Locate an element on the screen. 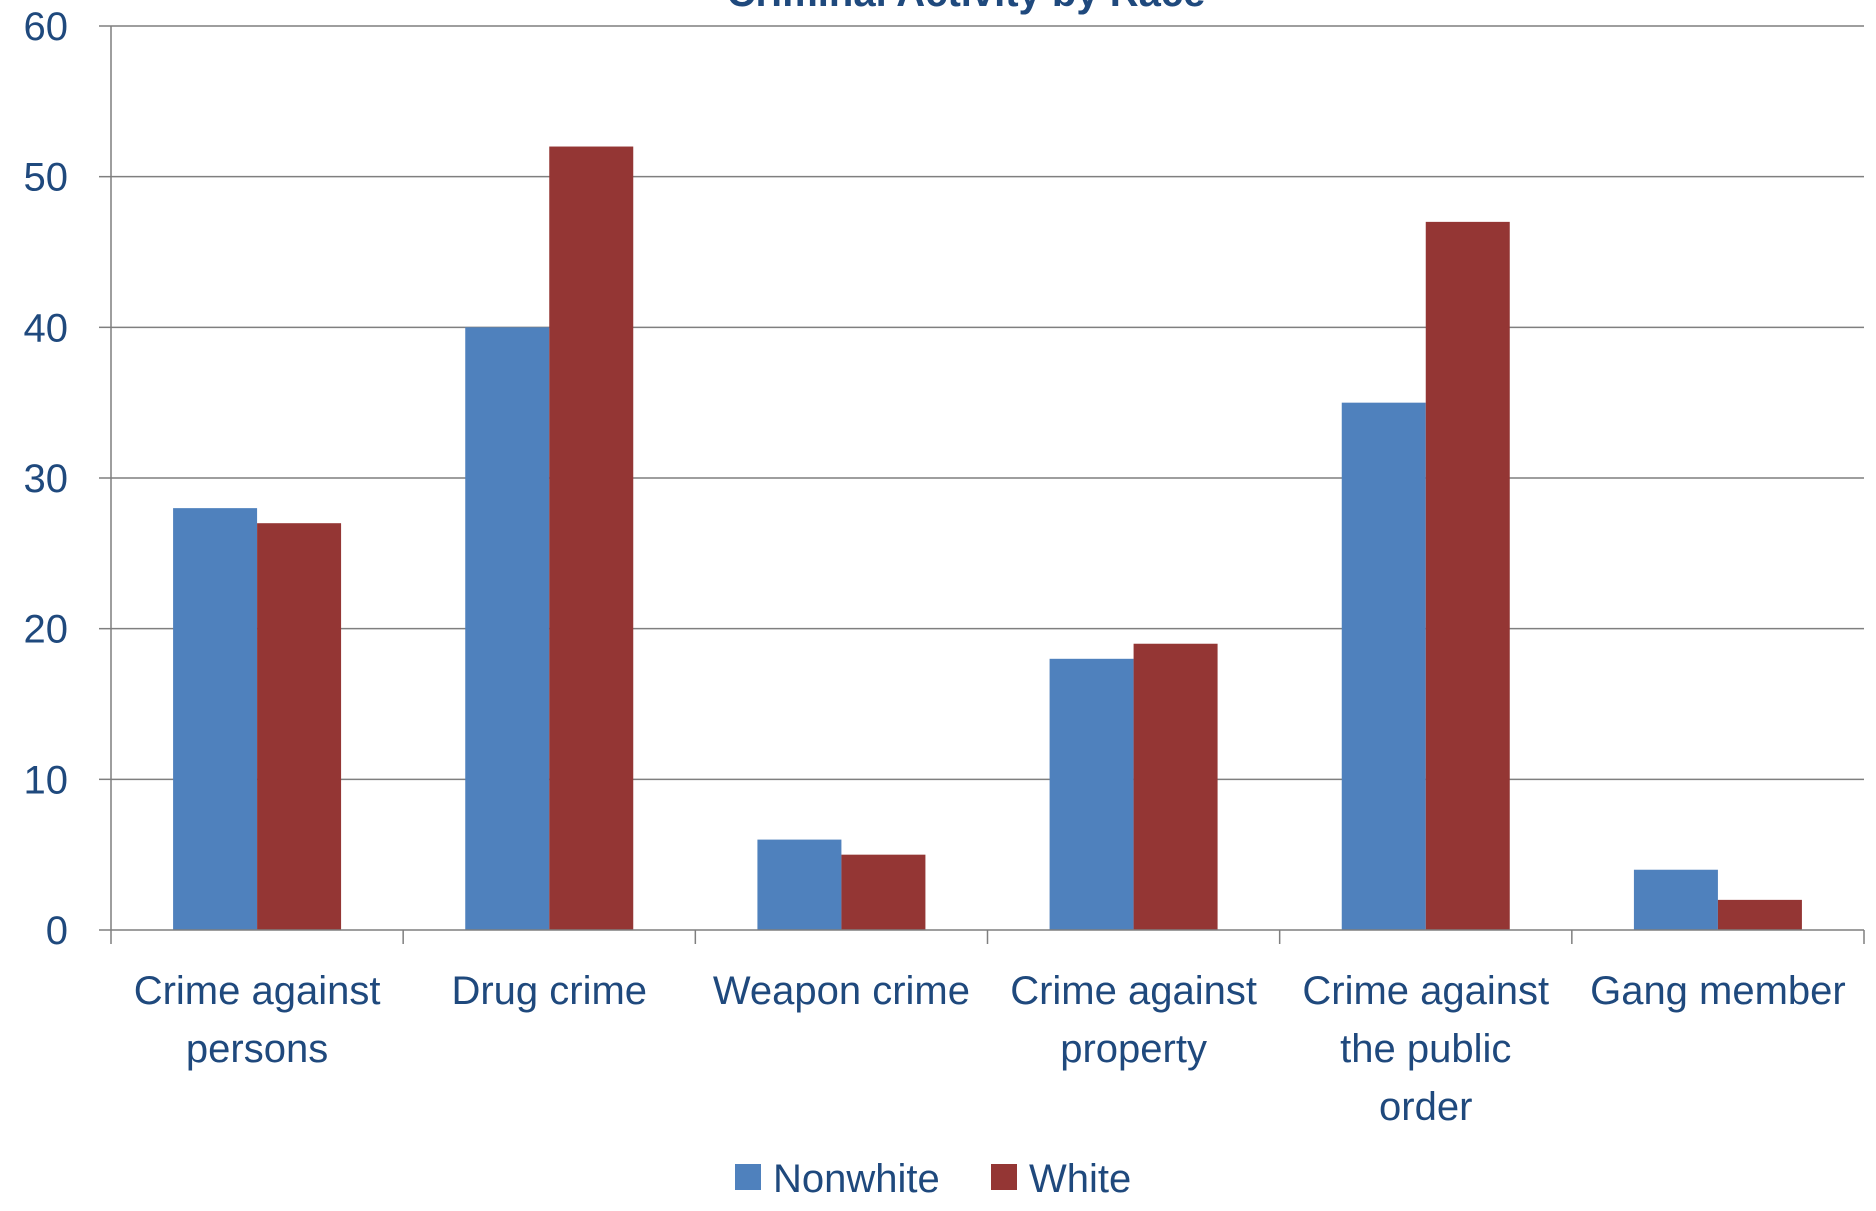 The image size is (1876, 1211). x-tick-label: Weapon crime is located at coordinates (841, 991).